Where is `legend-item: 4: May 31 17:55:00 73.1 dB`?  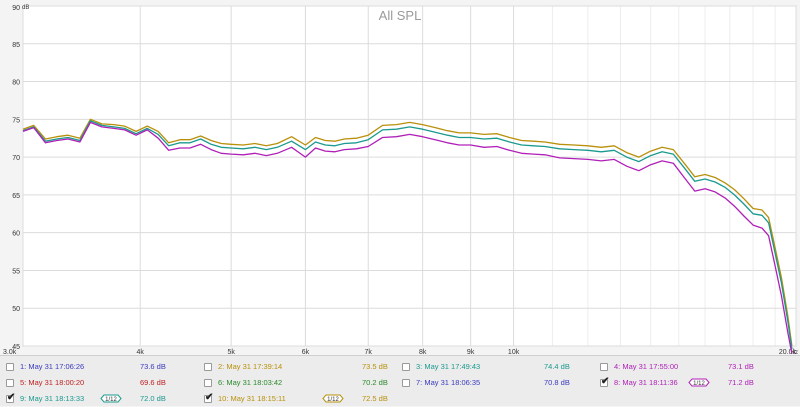 legend-item: 4: May 31 17:55:00 73.1 dB is located at coordinates (695, 367).